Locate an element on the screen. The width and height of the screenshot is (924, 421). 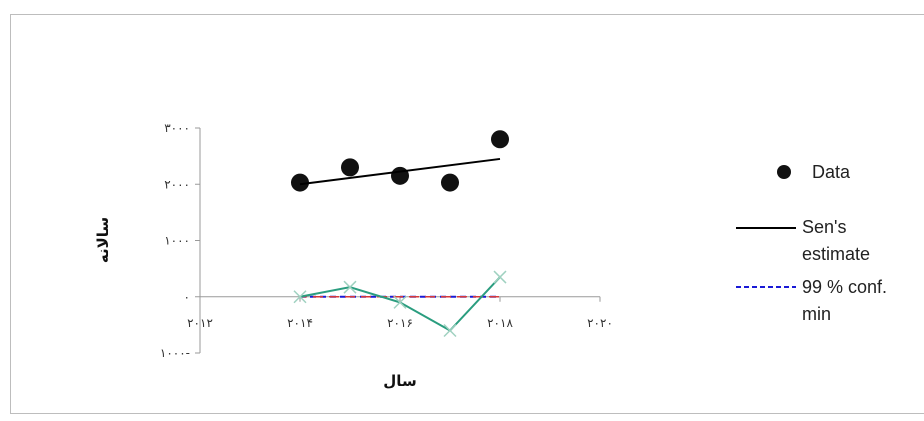
y-tick-label: ۱۰۰۰ is located at coordinates (177, 241).